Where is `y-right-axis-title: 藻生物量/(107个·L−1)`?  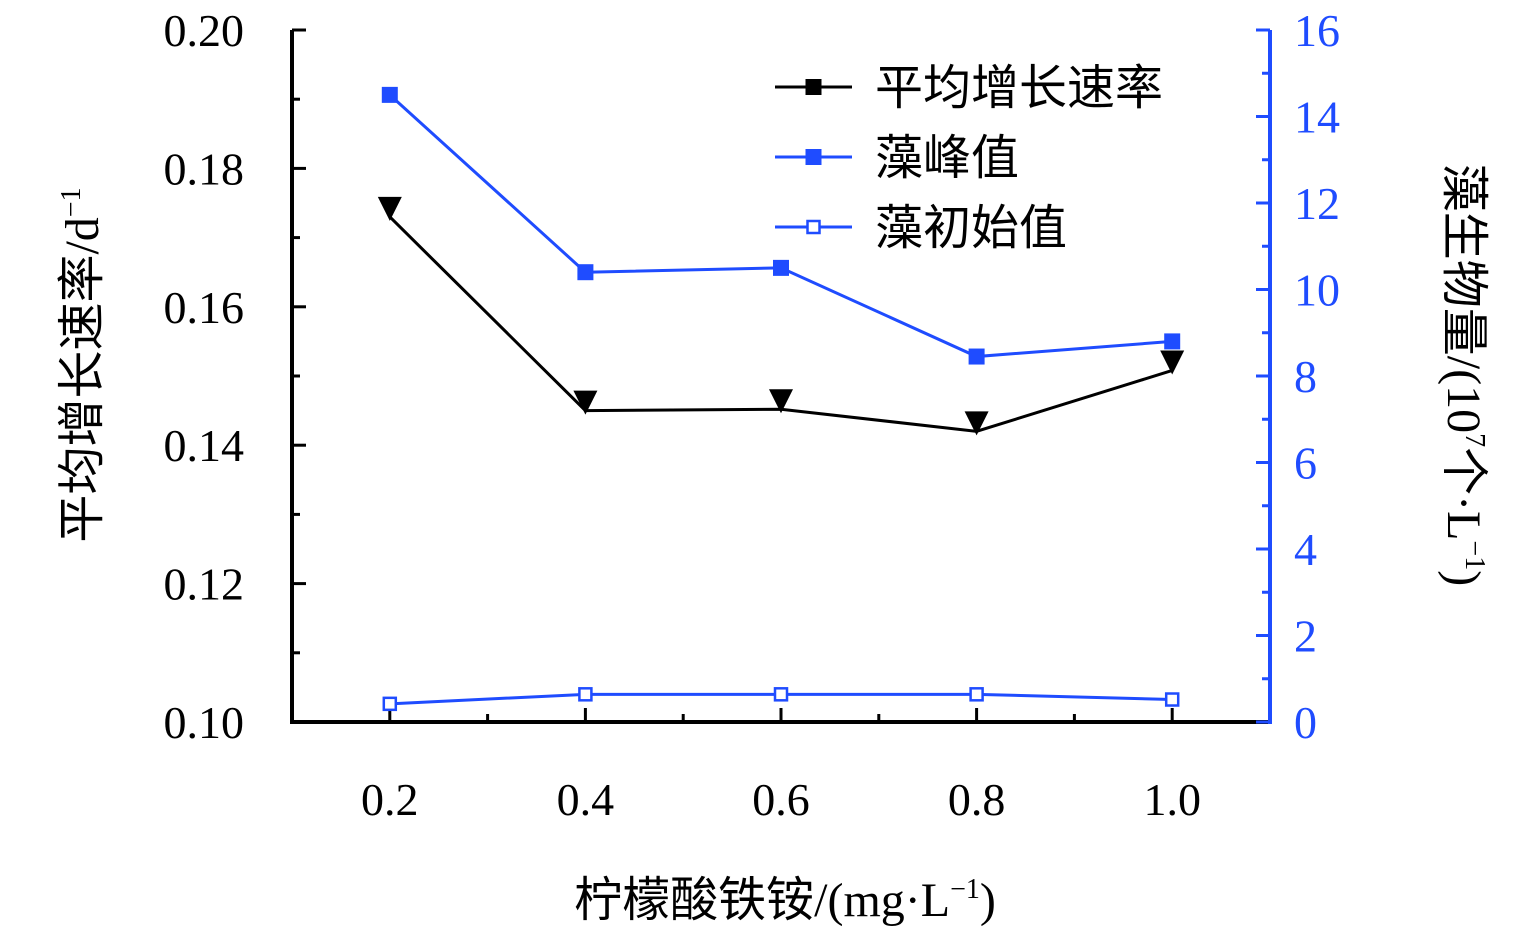 y-right-axis-title: 藻生物量/(107个·L−1) is located at coordinates (1463, 375).